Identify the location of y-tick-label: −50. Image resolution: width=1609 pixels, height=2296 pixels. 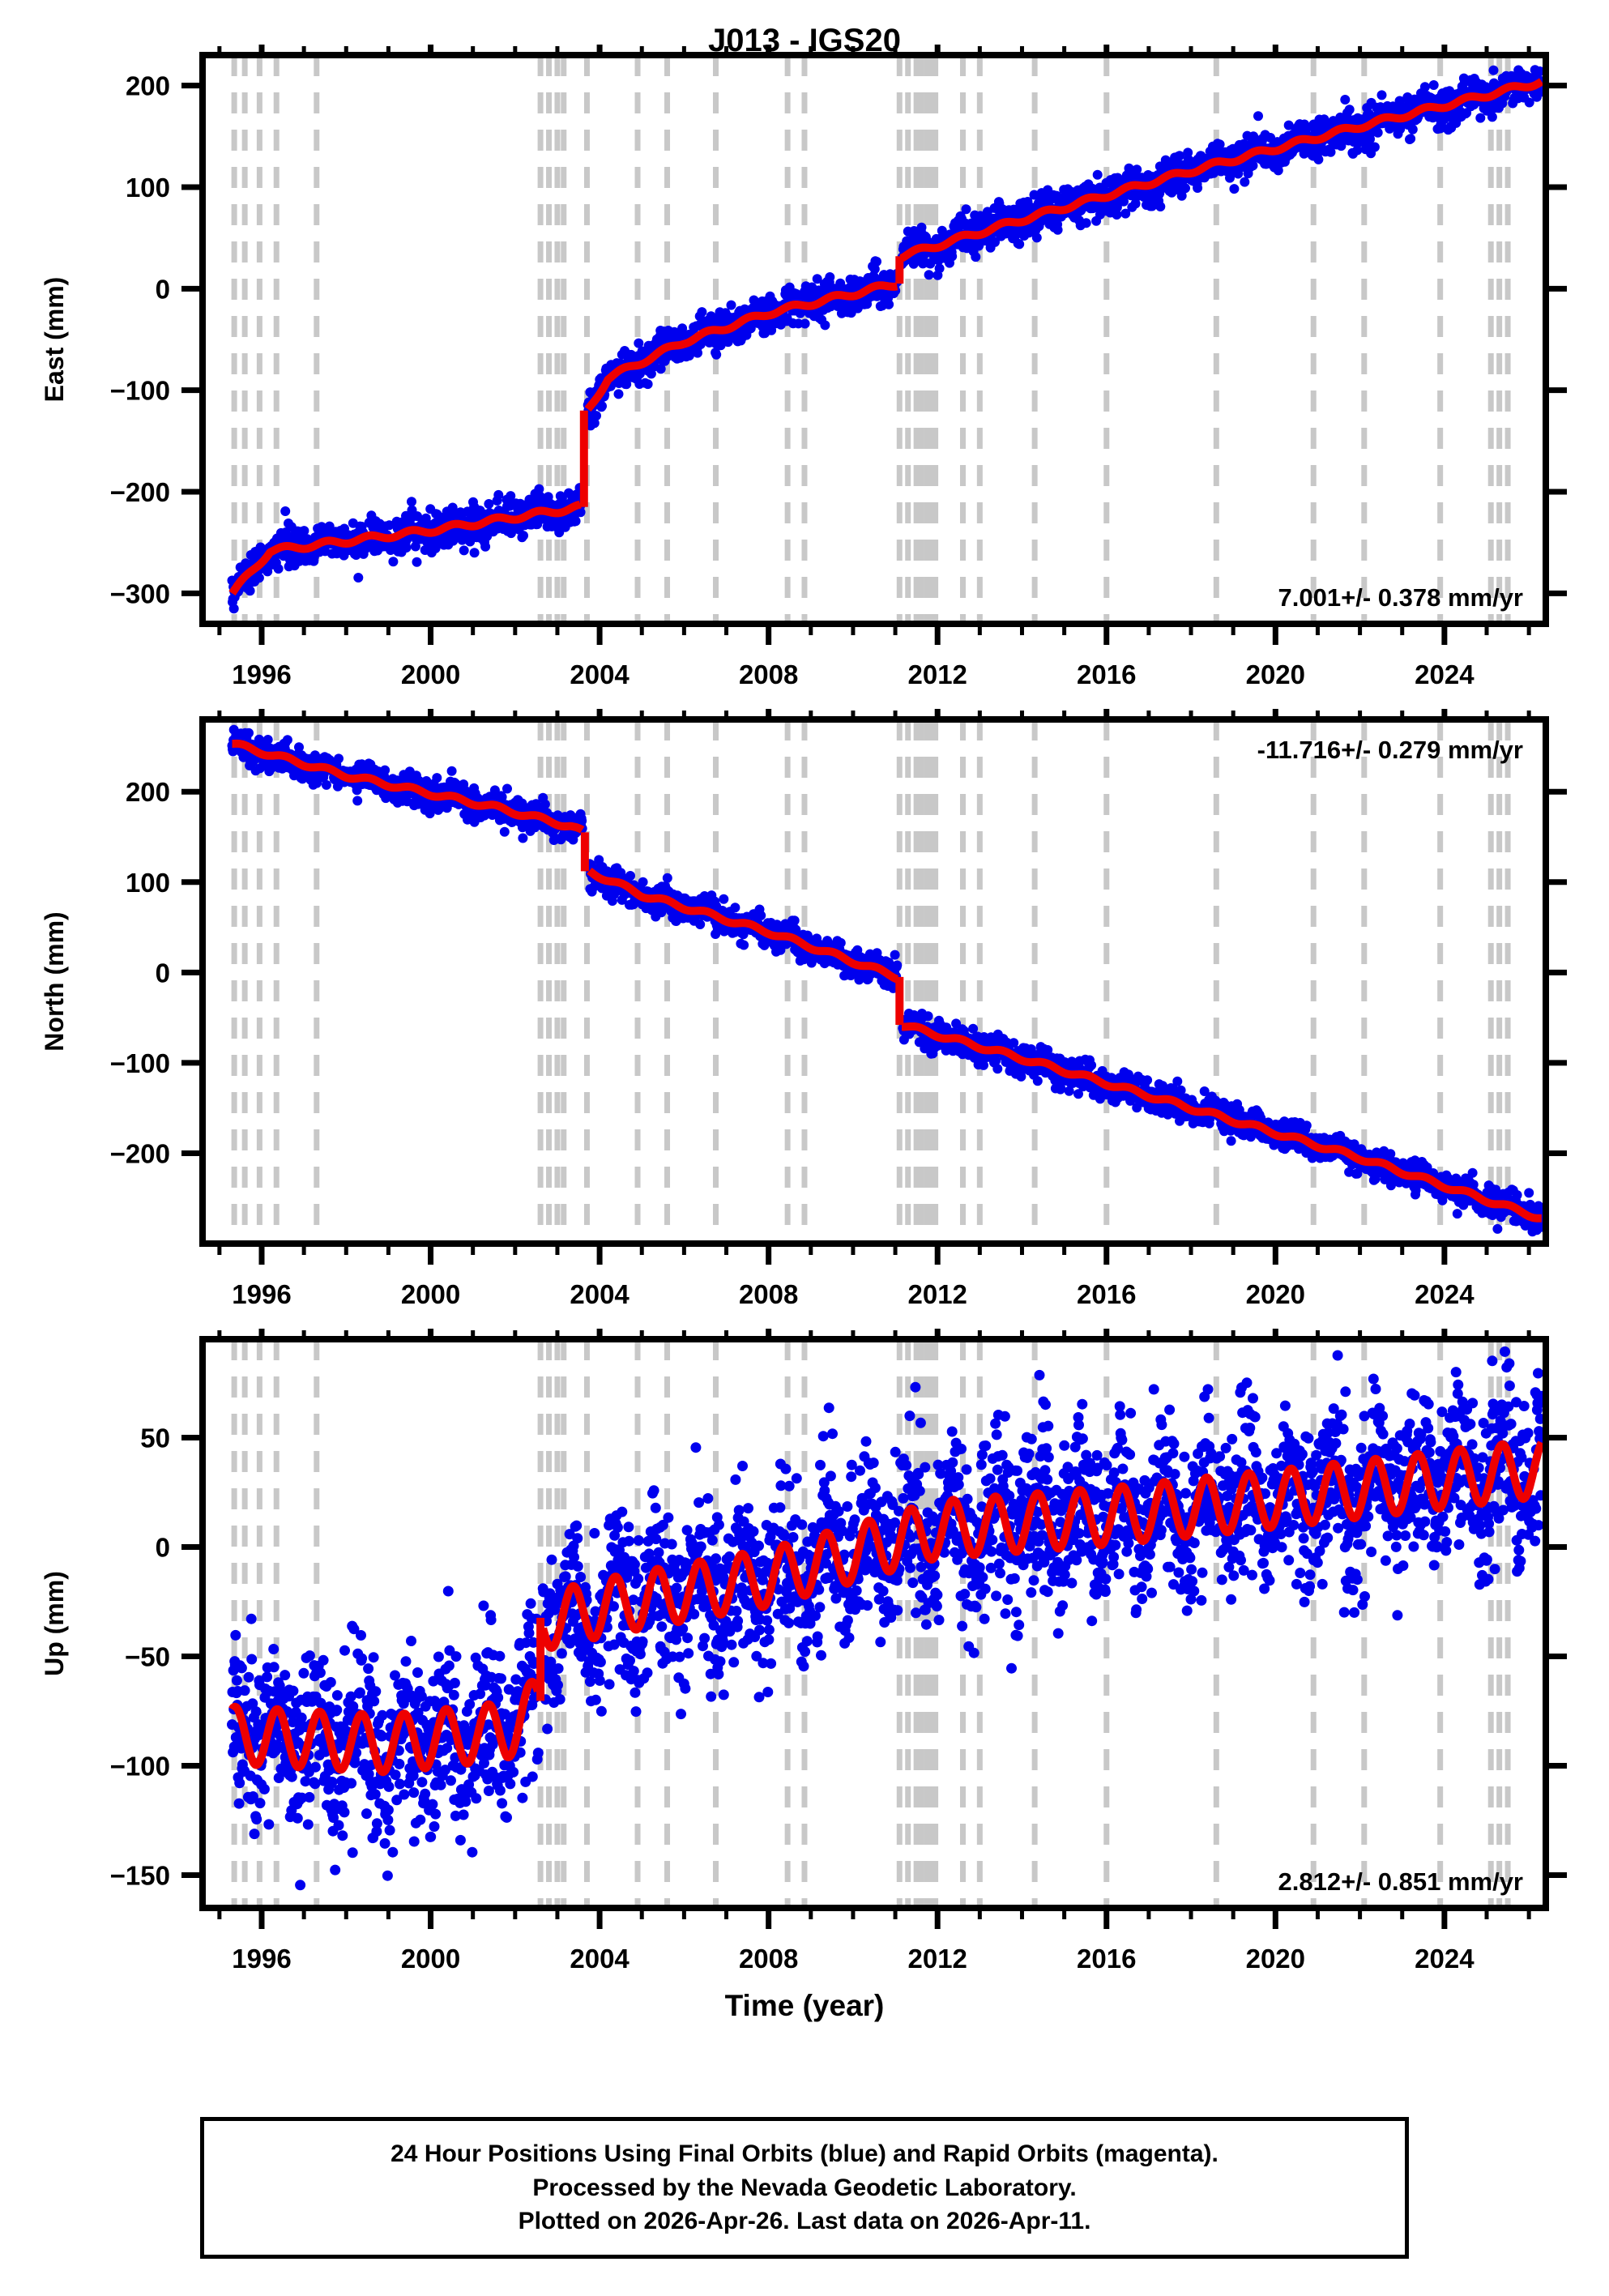
(147, 1657).